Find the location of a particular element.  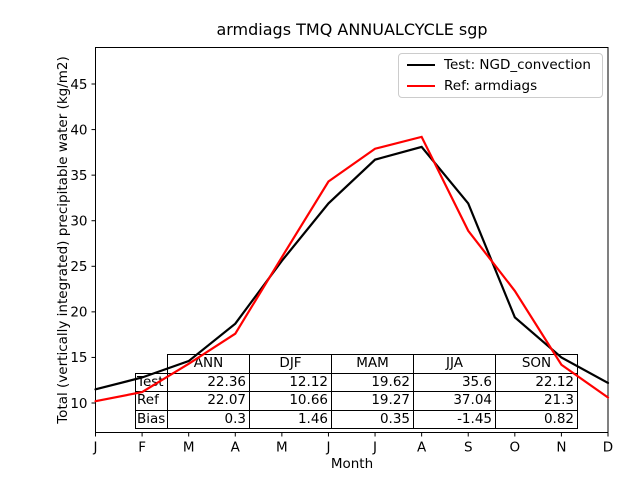

y-tick-label: 15 is located at coordinates (78, 358).